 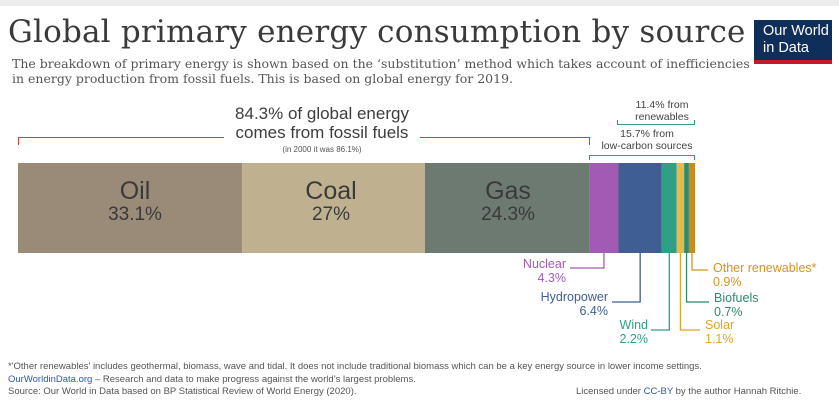 I want to click on lowcarbon-bracket-tick-left, so click(x=589, y=157).